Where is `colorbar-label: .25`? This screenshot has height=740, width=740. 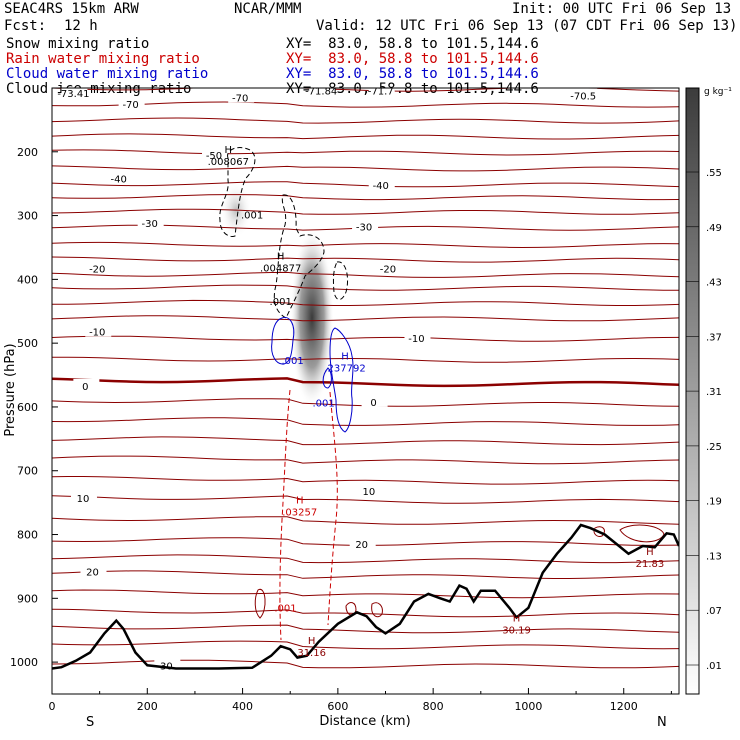 colorbar-label: .25 is located at coordinates (714, 447).